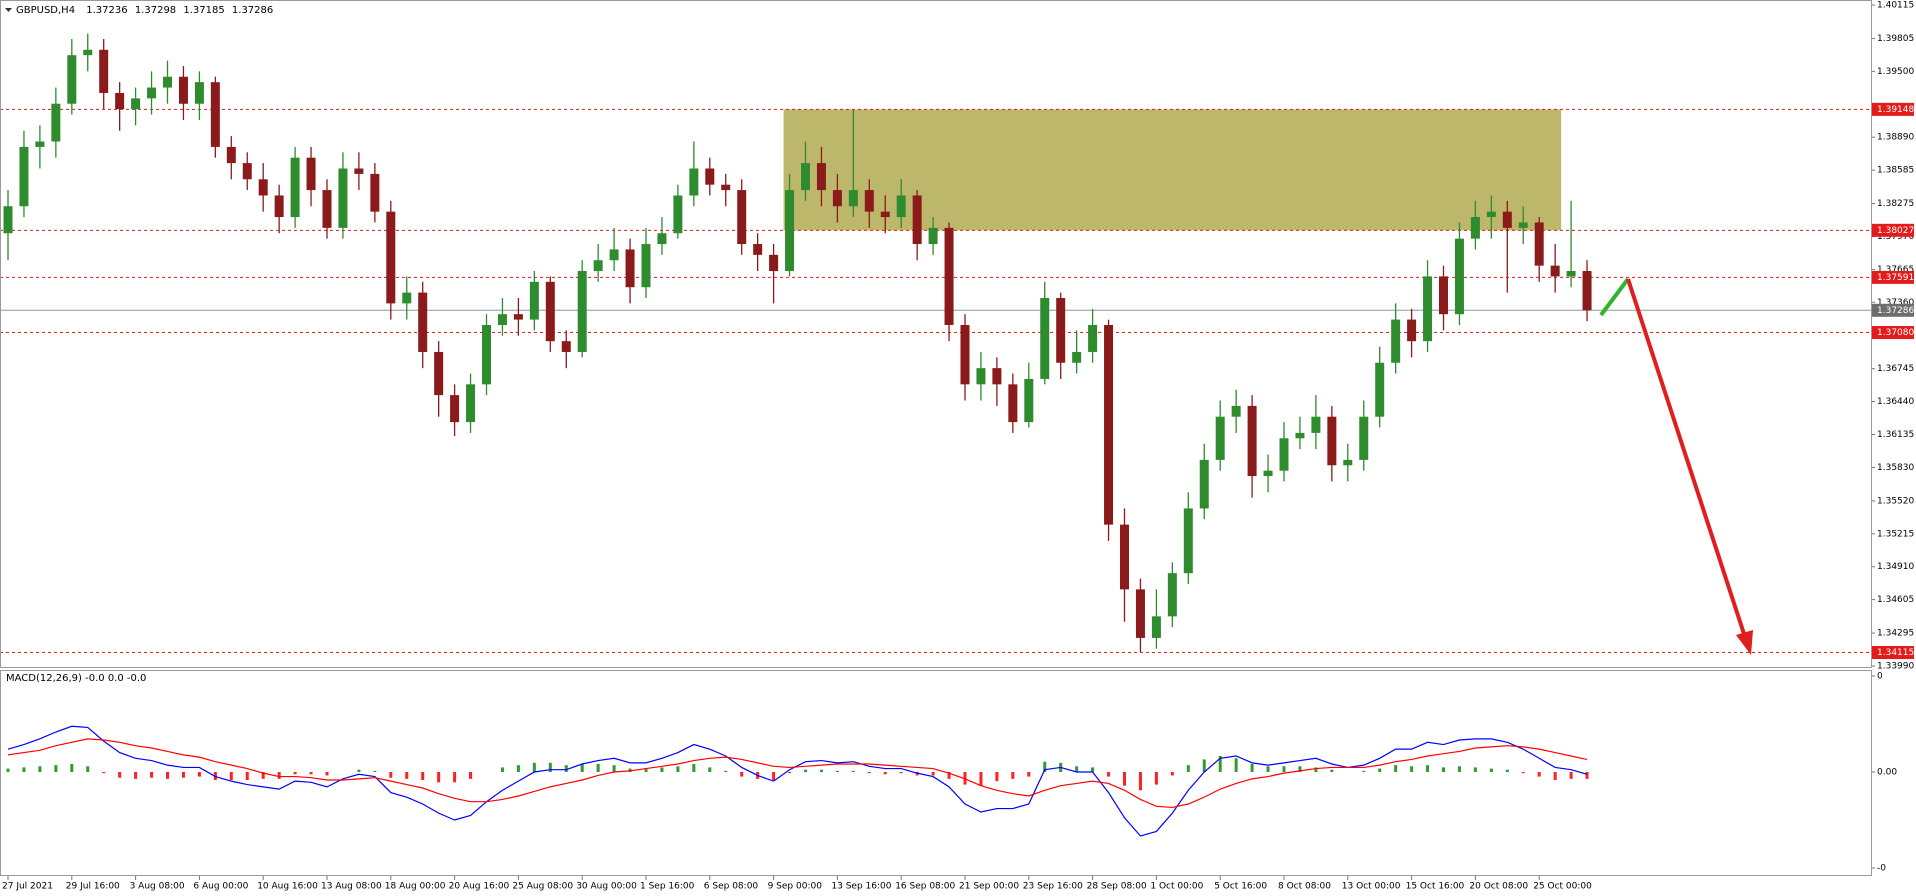 The height and width of the screenshot is (896, 1916). What do you see at coordinates (1895, 171) in the screenshot?
I see `y-tick-label: 1.38585` at bounding box center [1895, 171].